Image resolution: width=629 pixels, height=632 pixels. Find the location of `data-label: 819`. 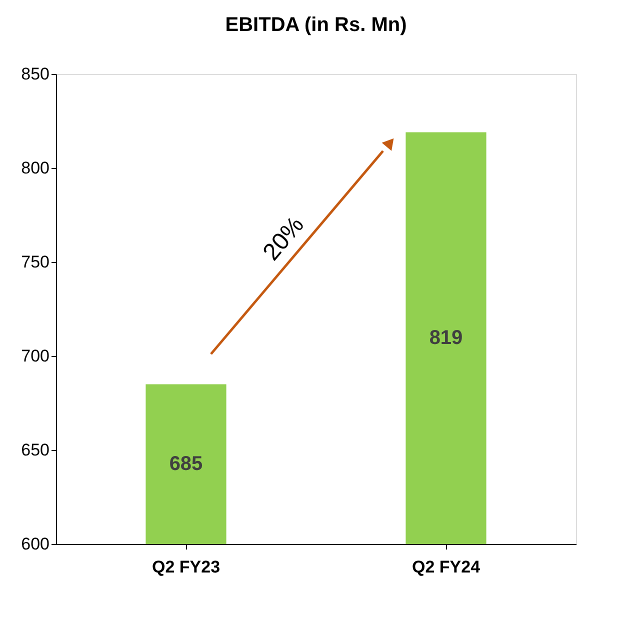

data-label: 819 is located at coordinates (446, 338).